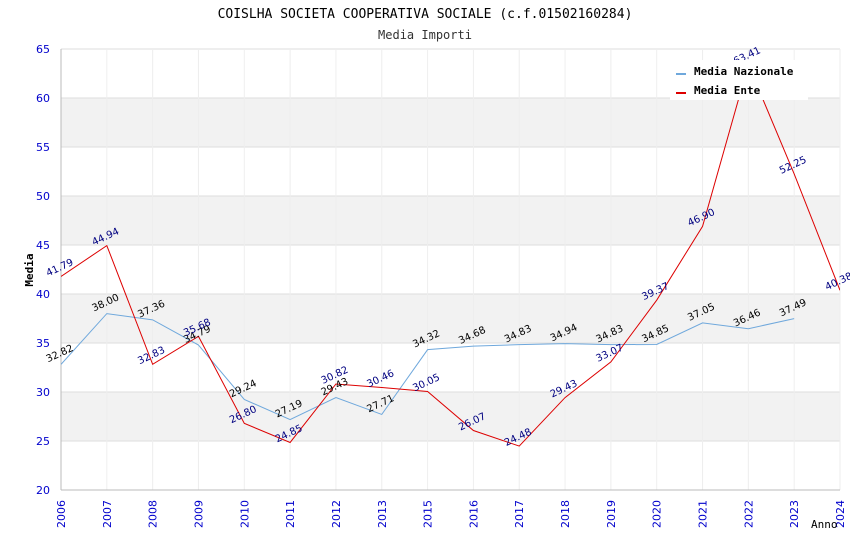 Image resolution: width=850 pixels, height=550 pixels. What do you see at coordinates (107, 514) in the screenshot?
I see `x-tick-label: 2007` at bounding box center [107, 514].